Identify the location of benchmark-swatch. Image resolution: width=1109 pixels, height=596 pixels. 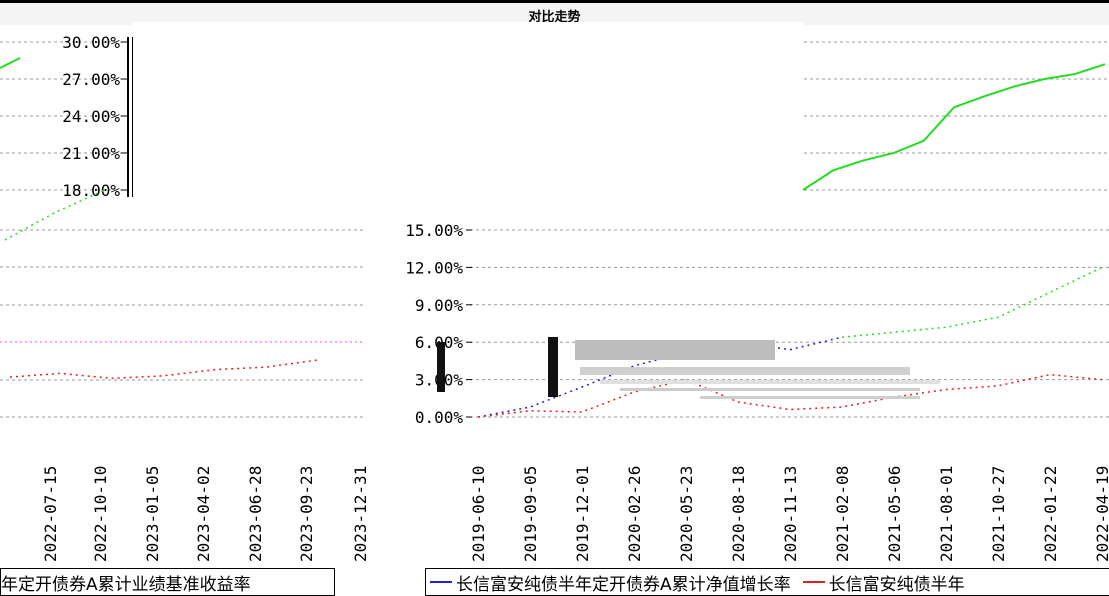
(813, 582).